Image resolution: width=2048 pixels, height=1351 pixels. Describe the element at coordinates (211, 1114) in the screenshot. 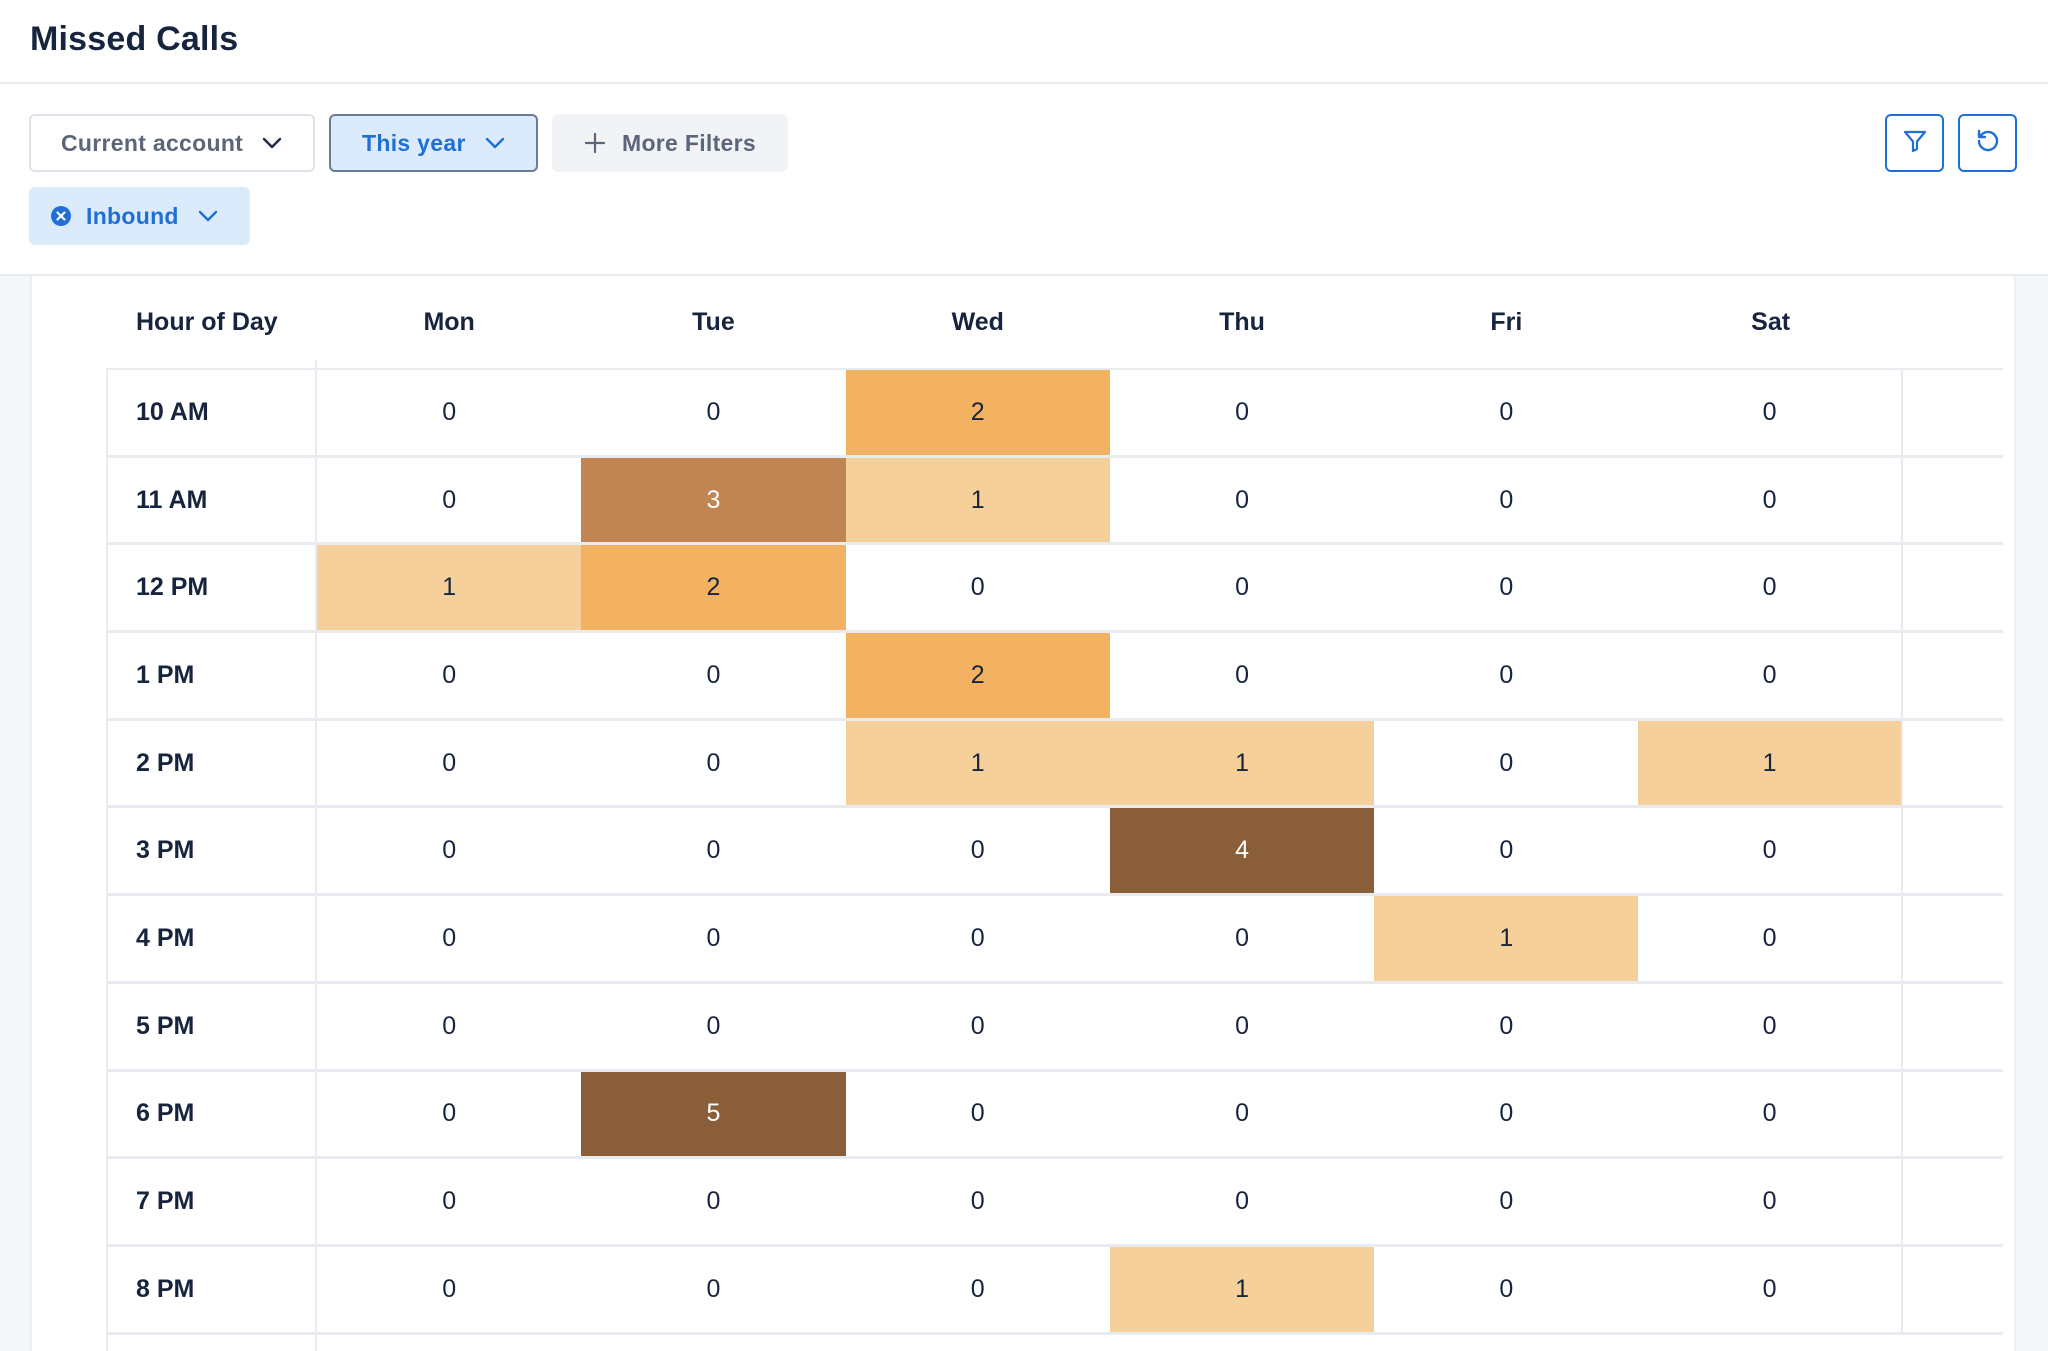

I see `hour-label: 6 PM` at that location.